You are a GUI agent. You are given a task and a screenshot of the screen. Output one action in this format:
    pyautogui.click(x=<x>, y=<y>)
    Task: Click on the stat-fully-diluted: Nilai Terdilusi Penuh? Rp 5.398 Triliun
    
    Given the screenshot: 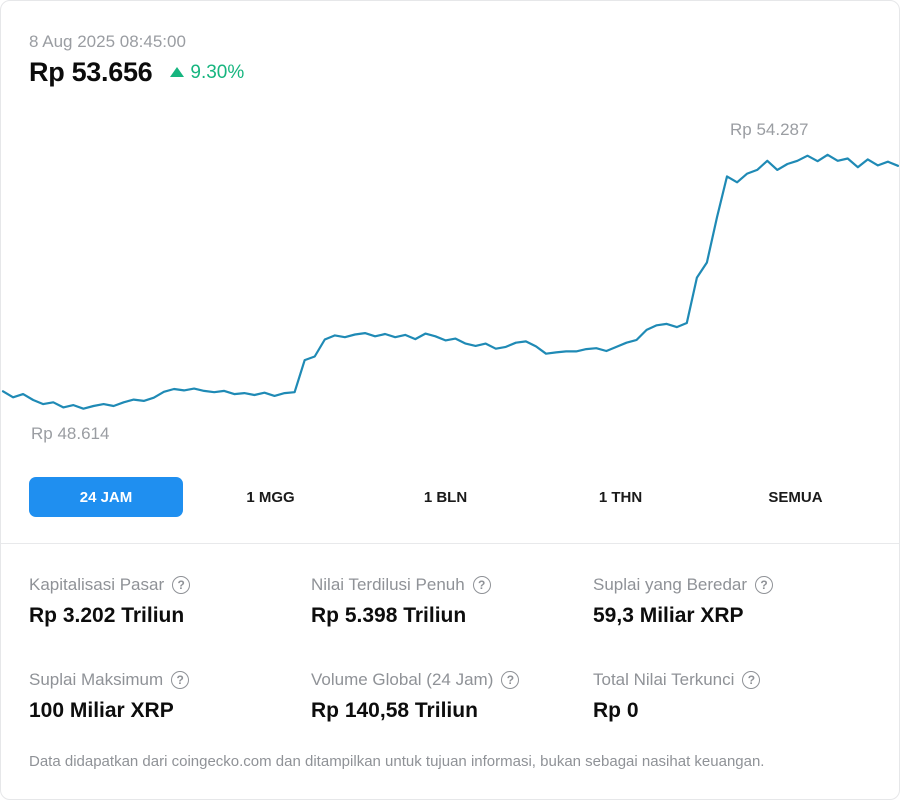 What is the action you would take?
    pyautogui.click(x=452, y=600)
    